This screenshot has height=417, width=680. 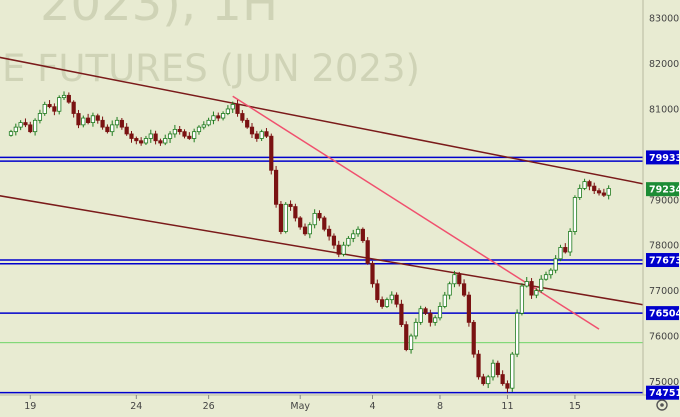 What do you see at coordinates (663, 275) in the screenshot?
I see `price-level-labels: 79933 77673 76504 74751 79234` at bounding box center [663, 275].